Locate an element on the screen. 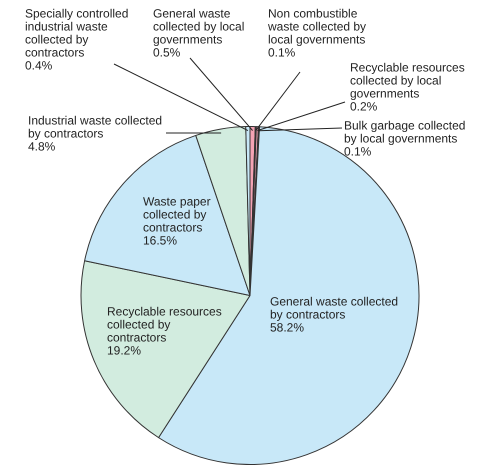 Image resolution: width=499 pixels, height=465 pixels. slice-label: Bulk garbage collected by local governments is located at coordinates (405, 132).